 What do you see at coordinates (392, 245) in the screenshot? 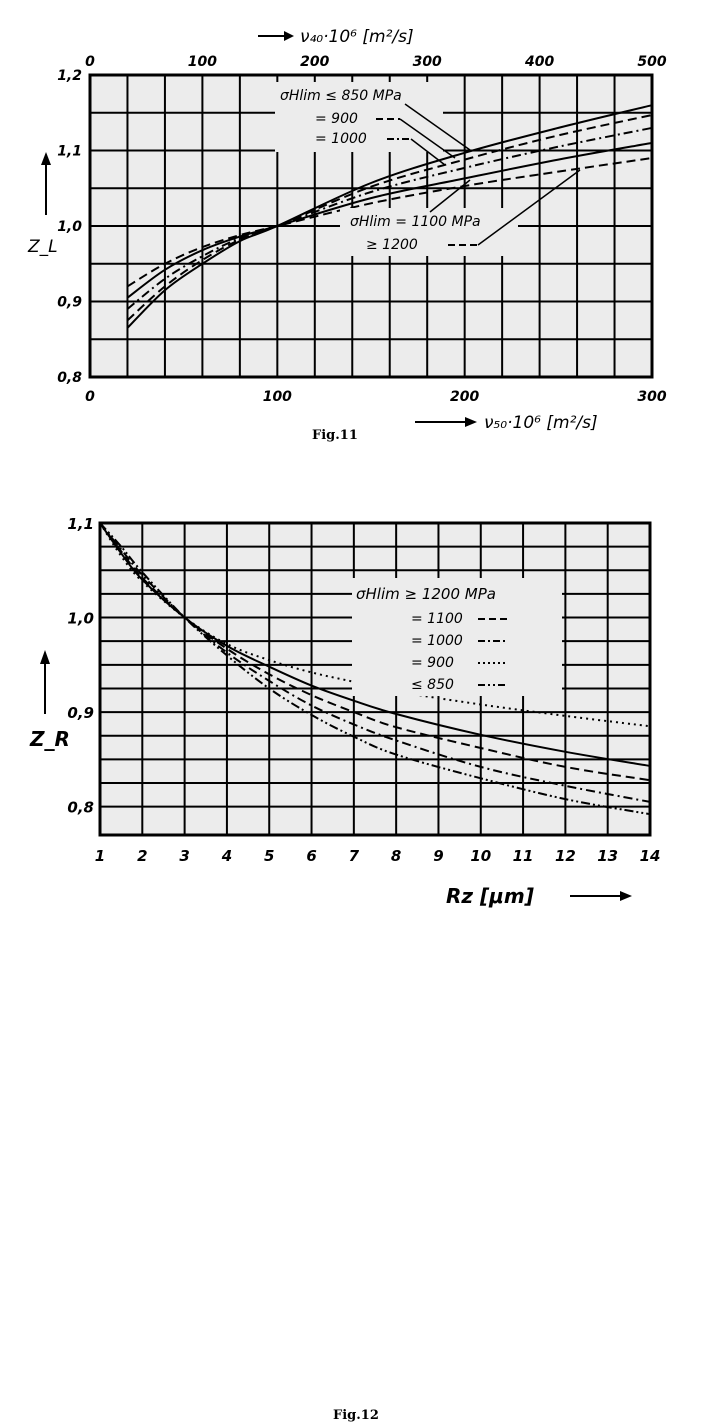
I see `legend-lower-entry: ≥ 1200` at bounding box center [392, 245].